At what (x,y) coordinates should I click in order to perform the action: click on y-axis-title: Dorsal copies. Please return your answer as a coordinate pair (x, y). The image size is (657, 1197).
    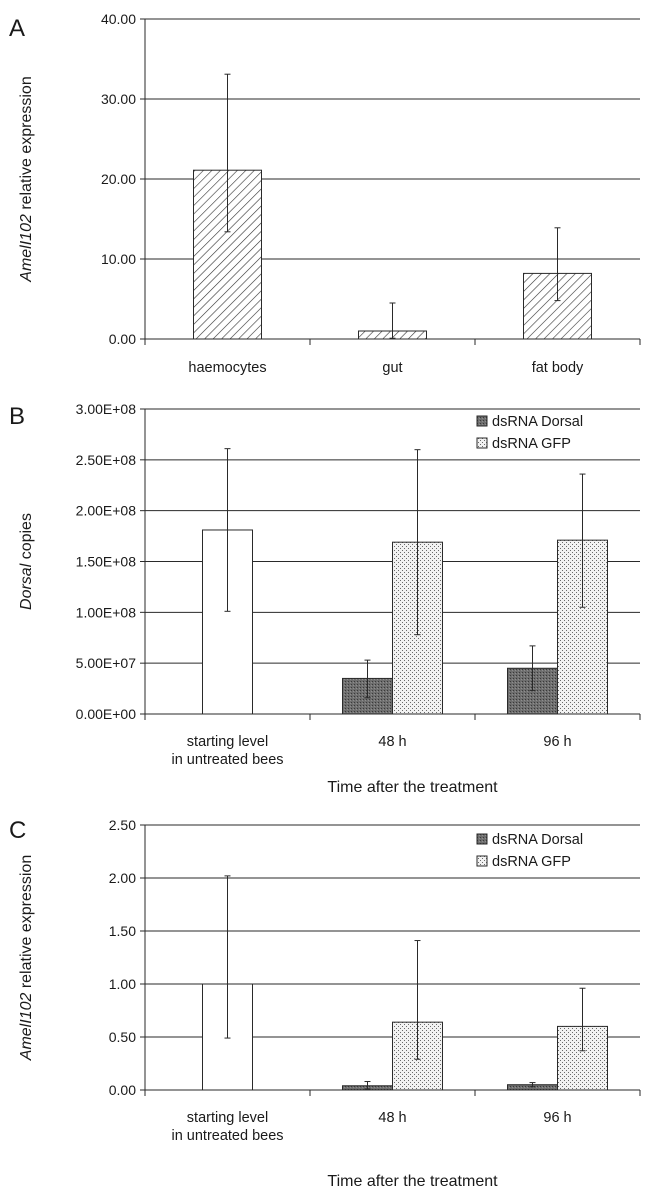
    Looking at the image, I should click on (26, 561).